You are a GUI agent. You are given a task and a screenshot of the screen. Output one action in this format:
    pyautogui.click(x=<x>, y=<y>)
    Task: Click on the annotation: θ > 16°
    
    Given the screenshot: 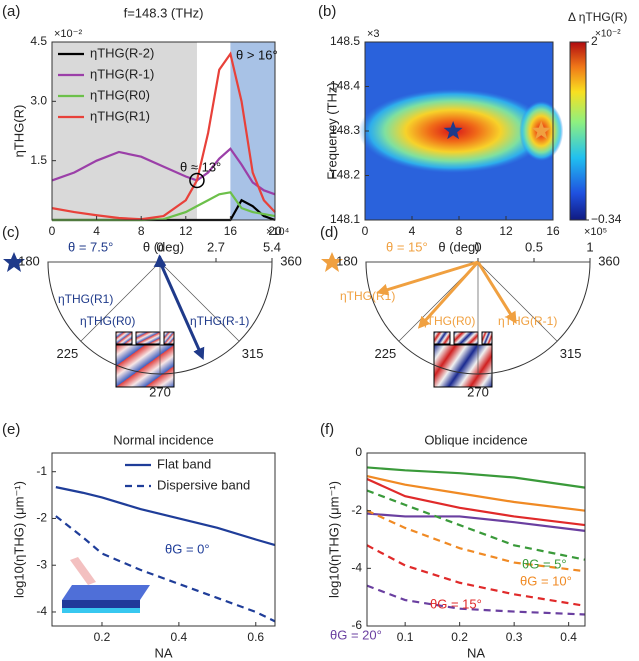 What is the action you would take?
    pyautogui.click(x=257, y=54)
    